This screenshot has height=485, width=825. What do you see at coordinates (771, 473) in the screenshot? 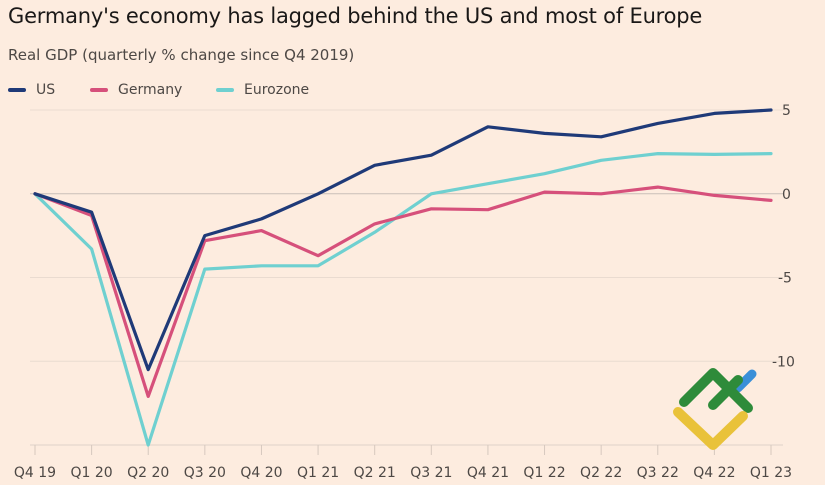
I see `x-tick-label: Q1 23` at bounding box center [771, 473].